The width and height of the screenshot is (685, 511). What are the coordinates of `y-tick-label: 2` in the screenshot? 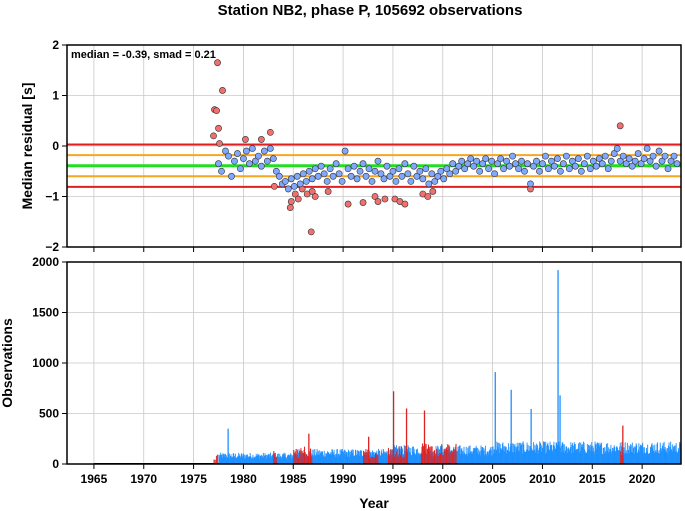 It's located at (55, 45).